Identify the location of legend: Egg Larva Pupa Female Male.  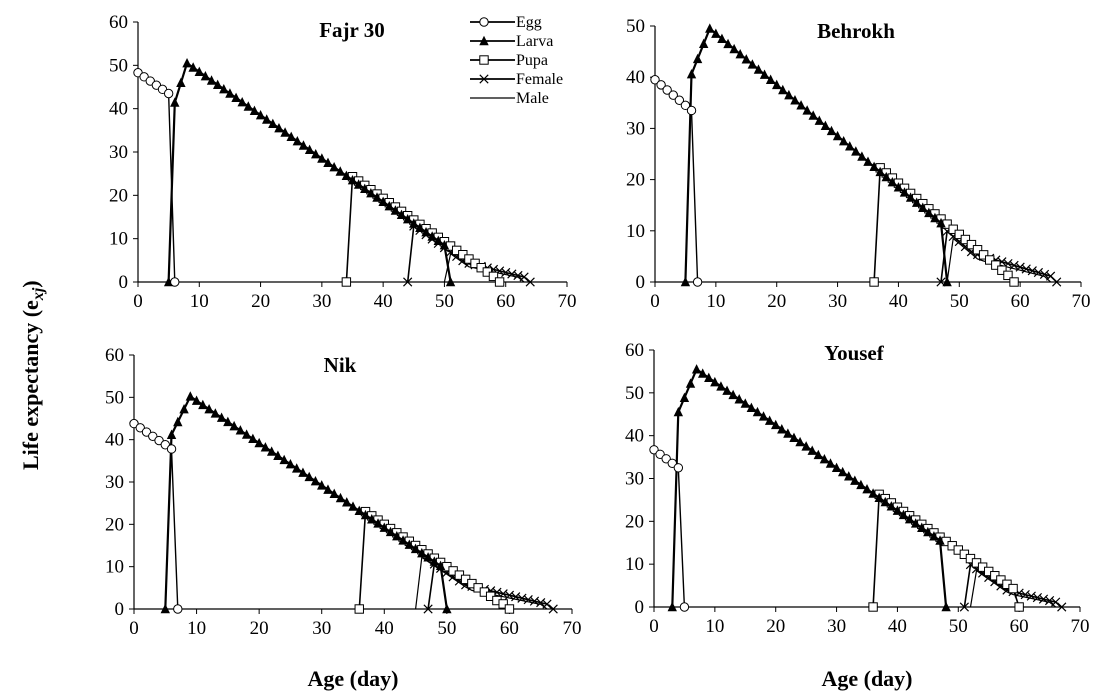
(516, 60).